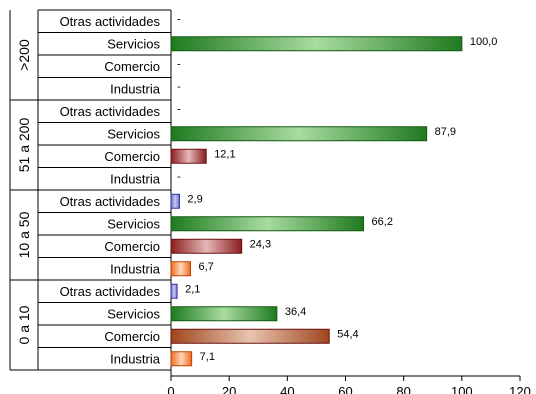 The height and width of the screenshot is (394, 536). What do you see at coordinates (484, 42) in the screenshot?
I see `data-label: 100,0` at bounding box center [484, 42].